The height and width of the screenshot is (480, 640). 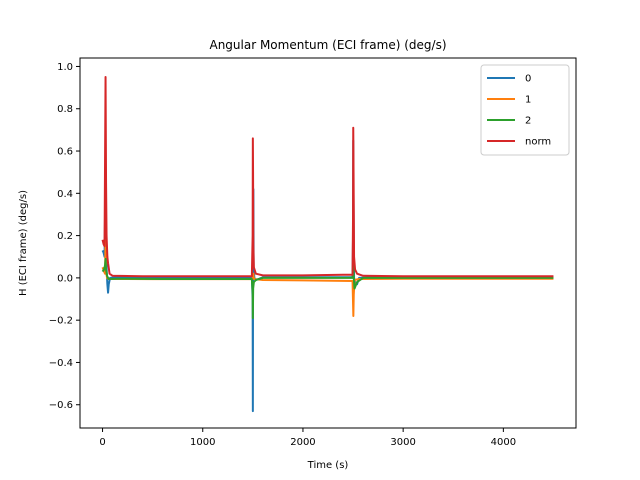 What do you see at coordinates (23, 243) in the screenshot?
I see `y-axis-label: H (ECI frame) (deg/s)` at bounding box center [23, 243].